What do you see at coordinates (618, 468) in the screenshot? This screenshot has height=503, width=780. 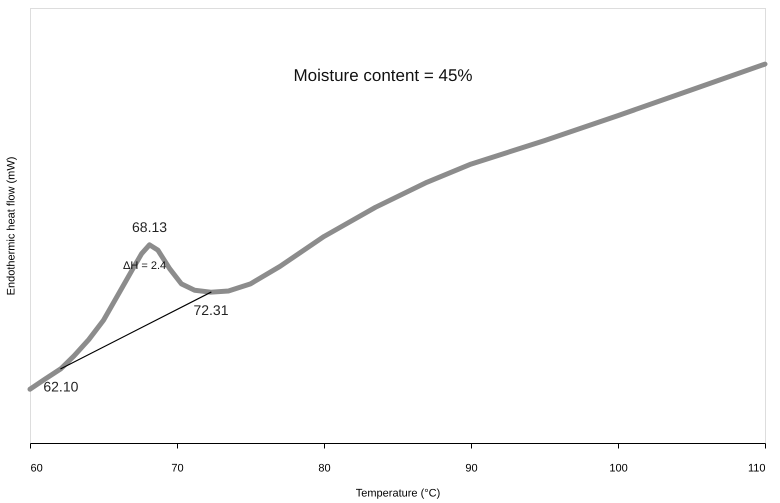 I see `x-tick-label: 100` at bounding box center [618, 468].